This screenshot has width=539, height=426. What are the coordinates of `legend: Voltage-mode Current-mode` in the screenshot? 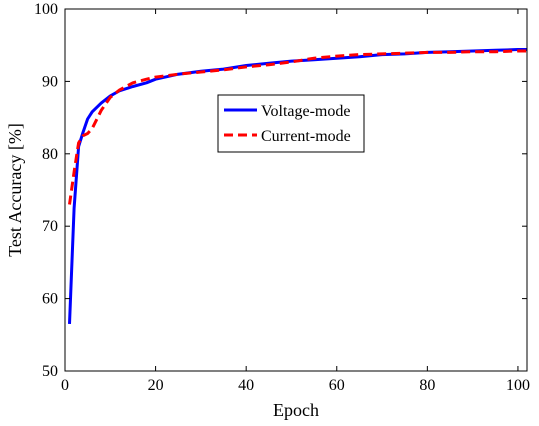 It's located at (291, 123).